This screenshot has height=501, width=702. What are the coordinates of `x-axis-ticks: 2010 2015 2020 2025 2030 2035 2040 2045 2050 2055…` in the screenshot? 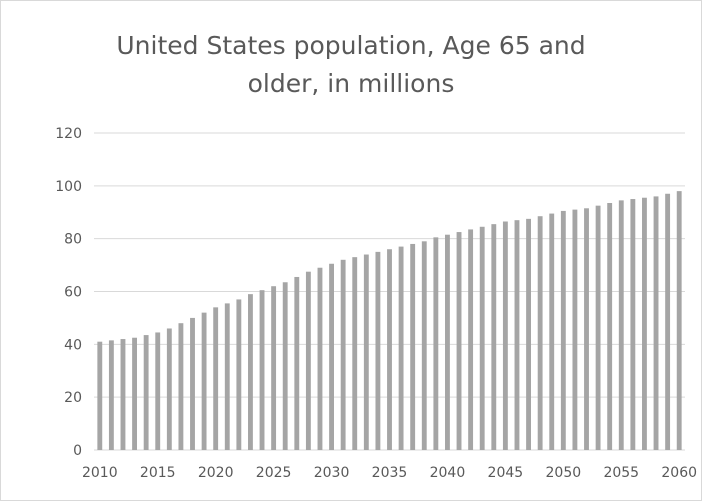 It's located at (389, 473).